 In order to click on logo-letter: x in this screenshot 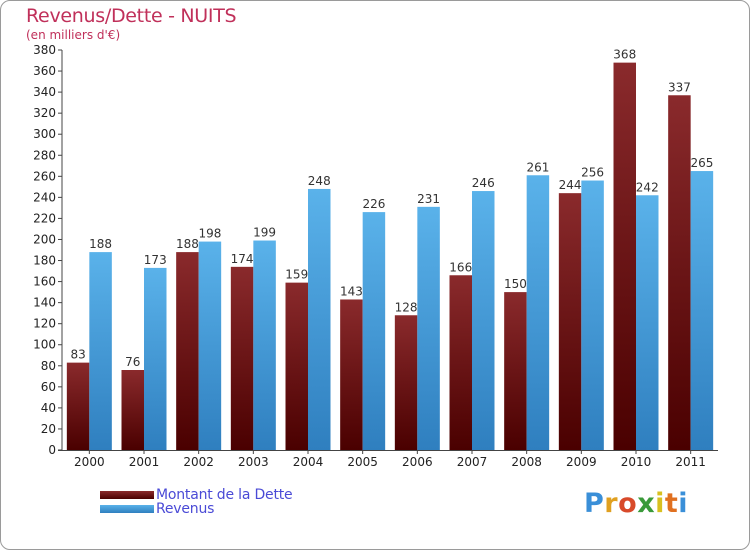, I will do `click(646, 503)`.